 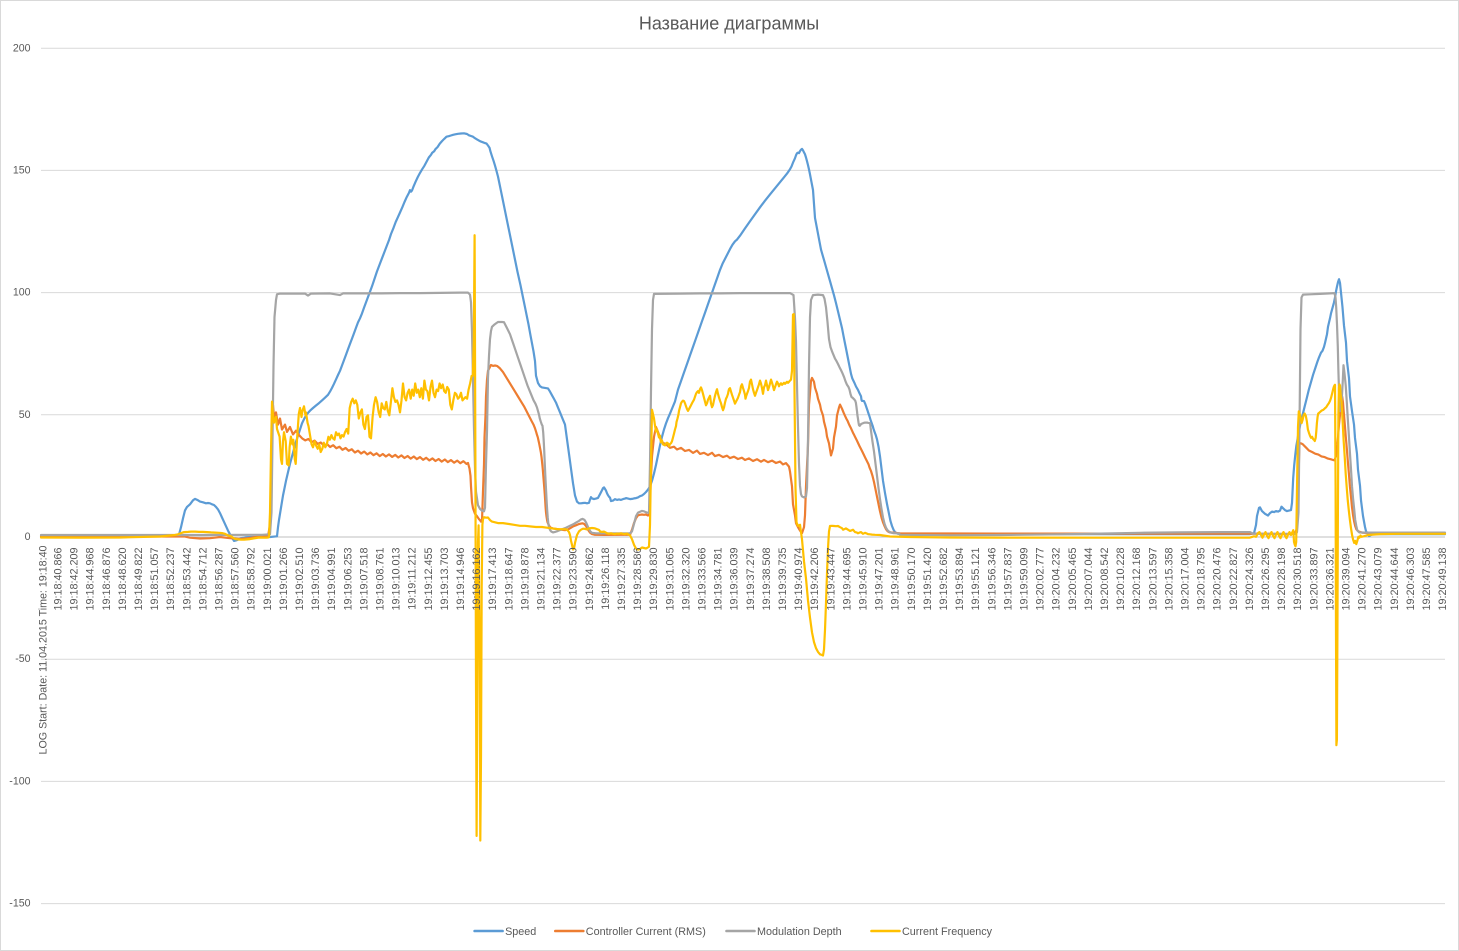 What do you see at coordinates (381, 579) in the screenshot?
I see `svg-text: 19:19:08.761` at bounding box center [381, 579].